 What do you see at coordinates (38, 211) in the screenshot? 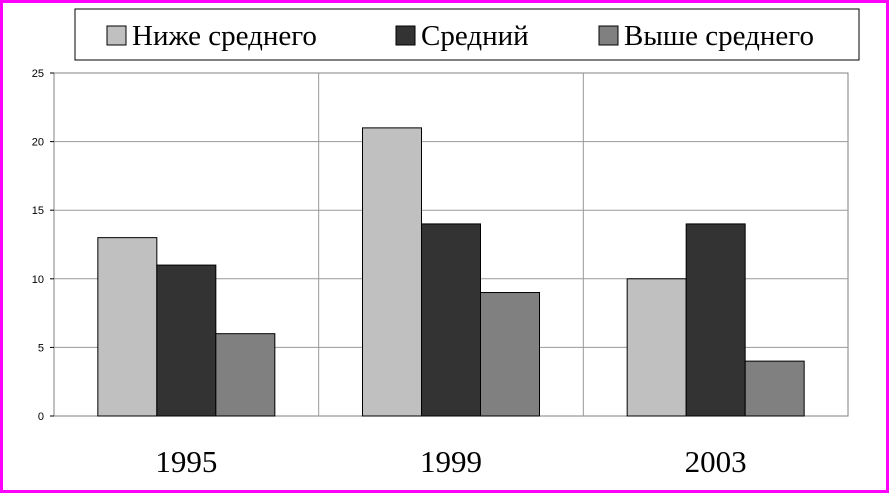
I see `y-tick-label: 15` at bounding box center [38, 211].